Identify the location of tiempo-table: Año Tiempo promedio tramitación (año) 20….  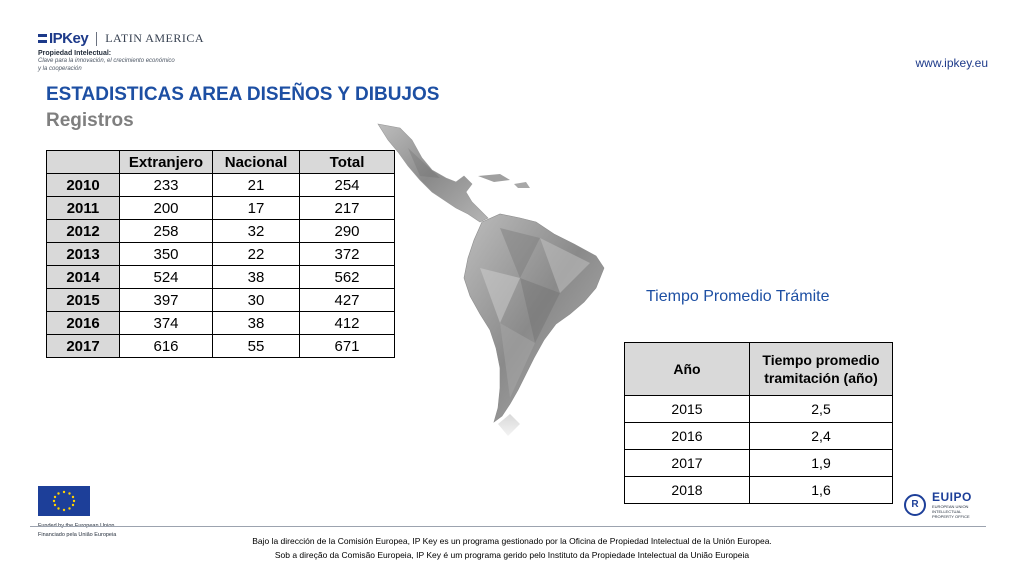
(758, 423).